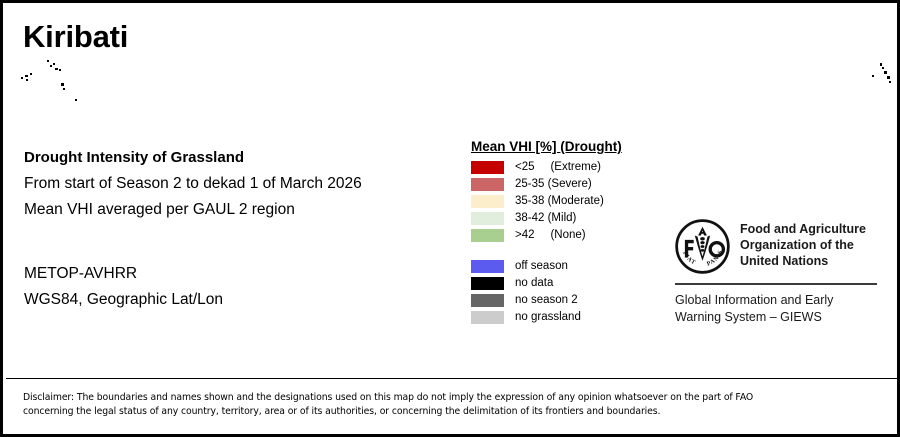 This screenshot has width=900, height=437. I want to click on legend-class-row: >42 (None), so click(571, 235).